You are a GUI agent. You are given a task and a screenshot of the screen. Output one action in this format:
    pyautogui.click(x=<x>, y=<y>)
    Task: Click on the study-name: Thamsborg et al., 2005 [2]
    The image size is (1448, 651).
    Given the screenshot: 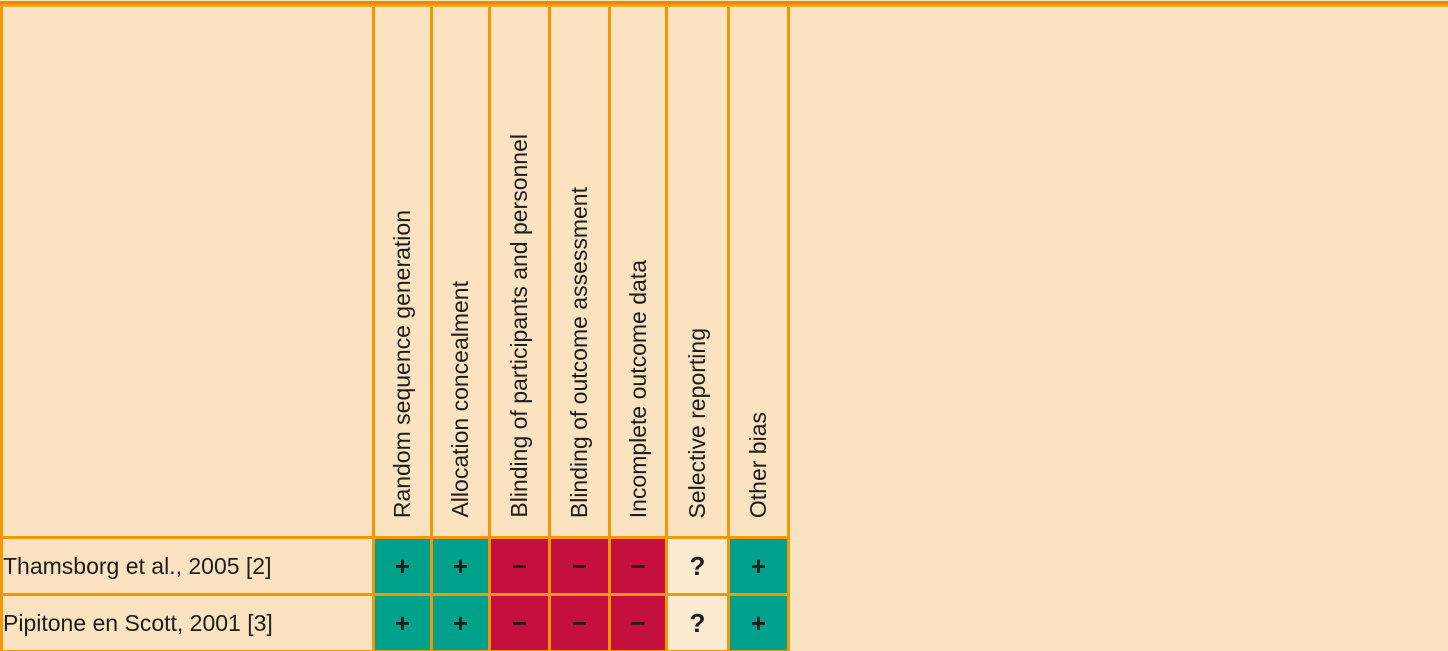 What is the action you would take?
    pyautogui.click(x=187, y=566)
    